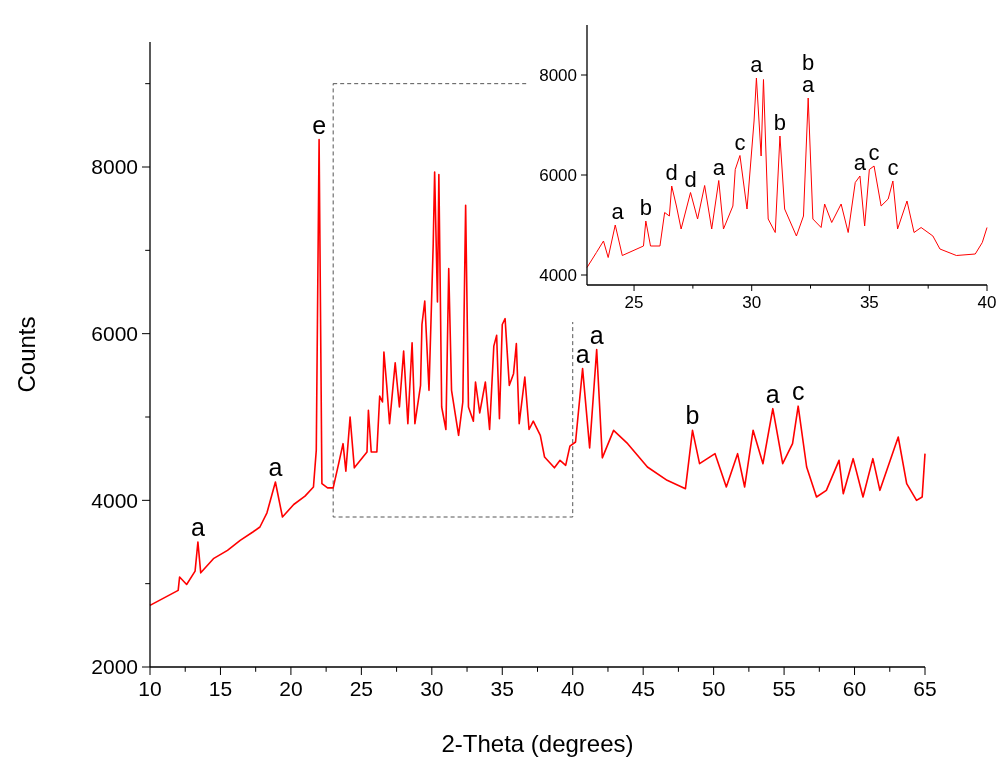 This screenshot has height=762, width=1001. Describe the element at coordinates (713, 688) in the screenshot. I see `x-tick-label: 50` at that location.